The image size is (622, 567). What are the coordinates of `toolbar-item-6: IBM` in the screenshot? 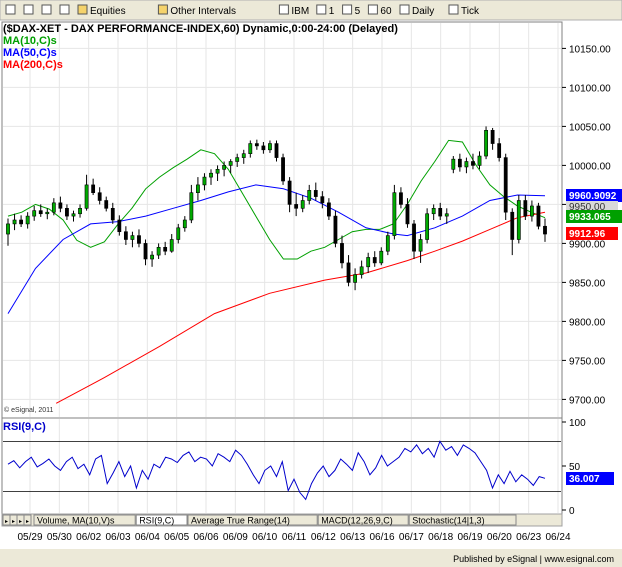 It's located at (293, 10).